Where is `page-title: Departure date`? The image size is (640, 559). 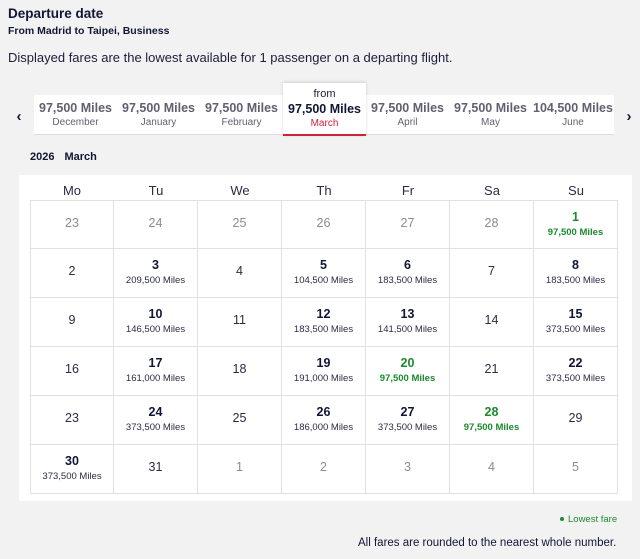
page-title: Departure date is located at coordinates (56, 13).